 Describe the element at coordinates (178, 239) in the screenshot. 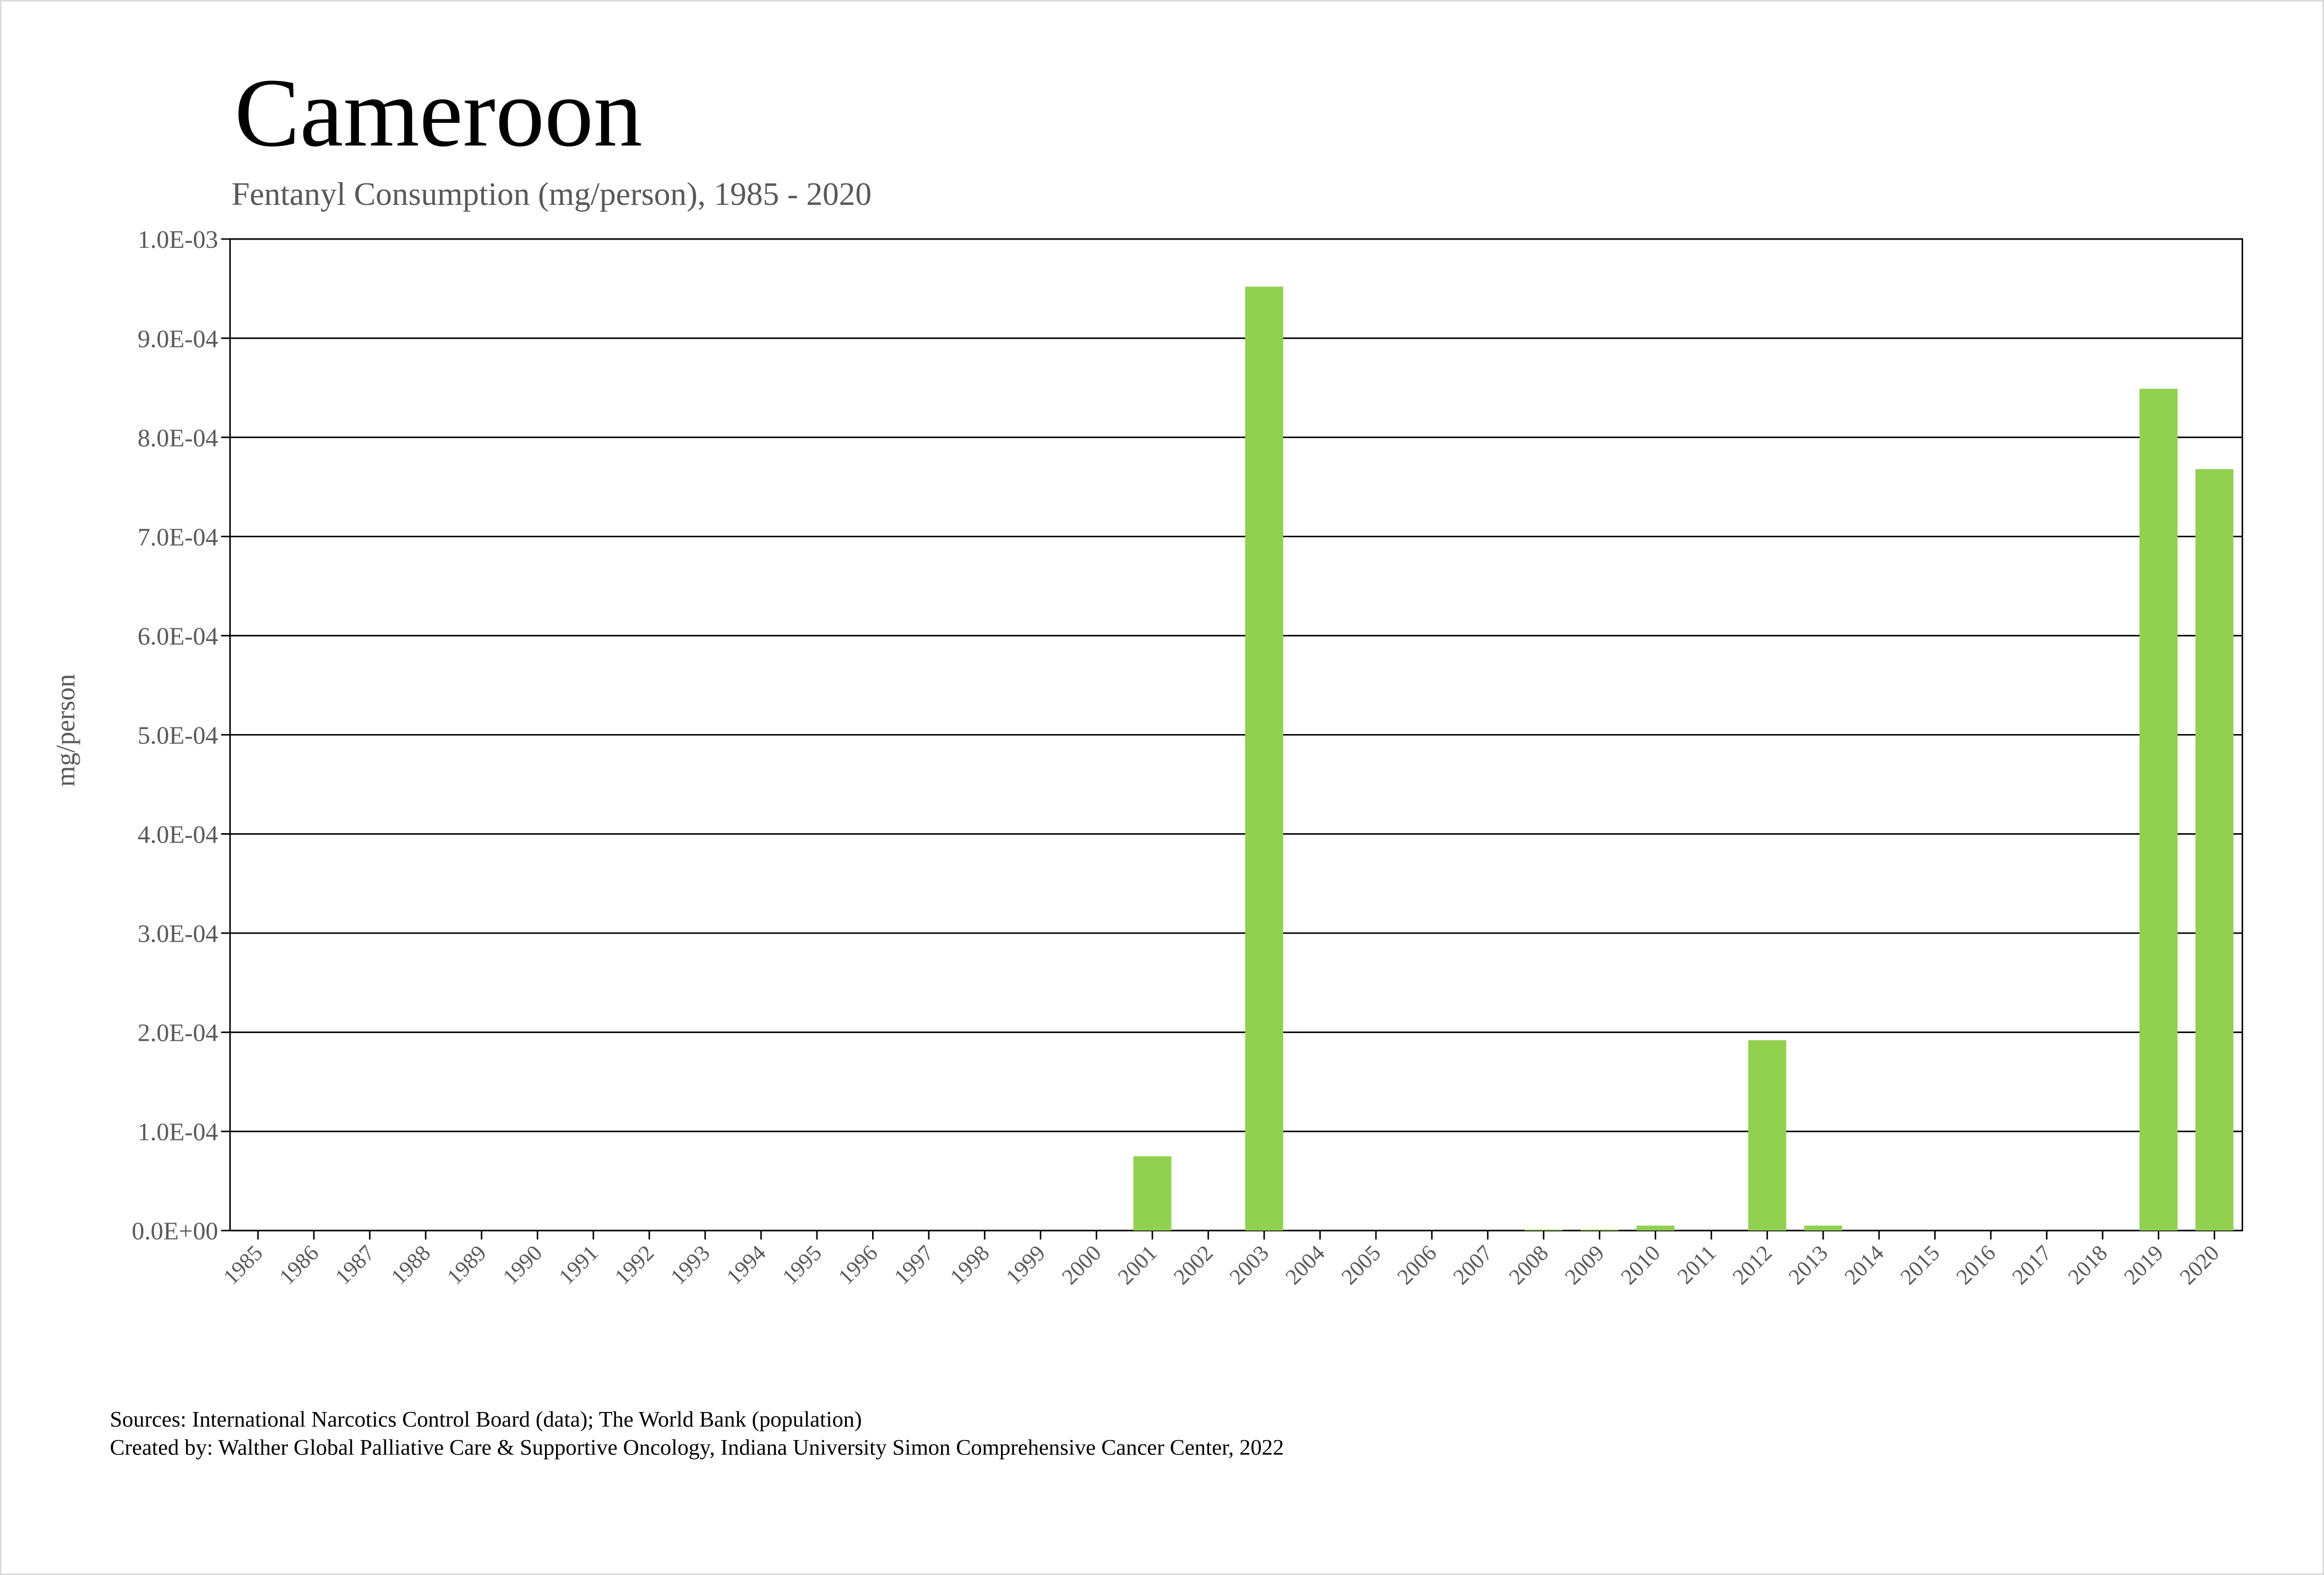

I see `y-tick-label: 1.0E-03` at that location.